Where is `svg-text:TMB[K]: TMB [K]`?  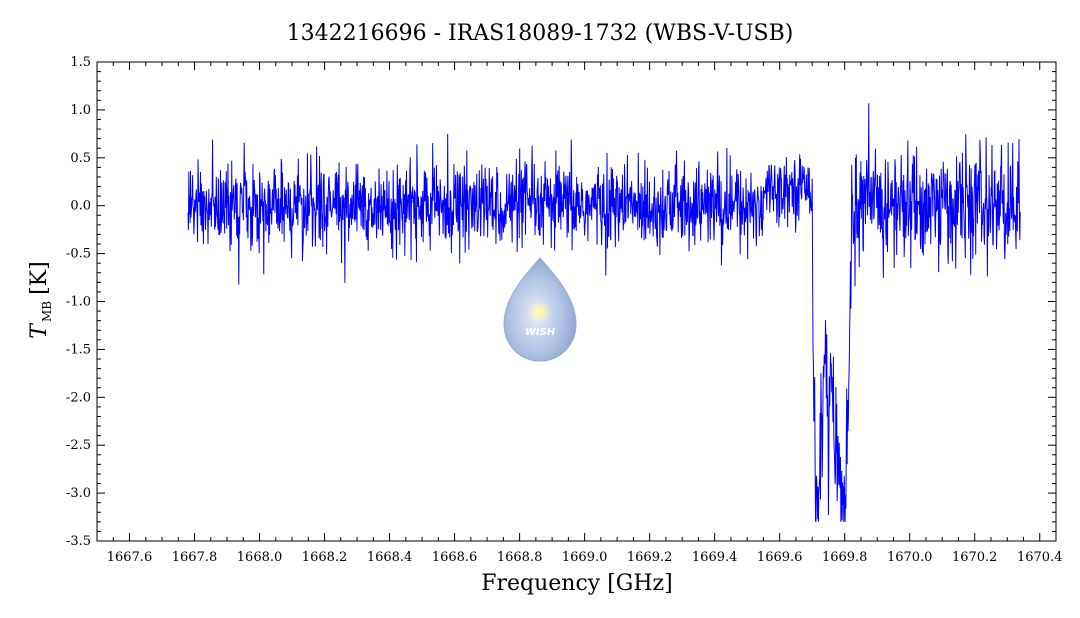 svg-text:TMB[K]: TMB [K] is located at coordinates (40, 299).